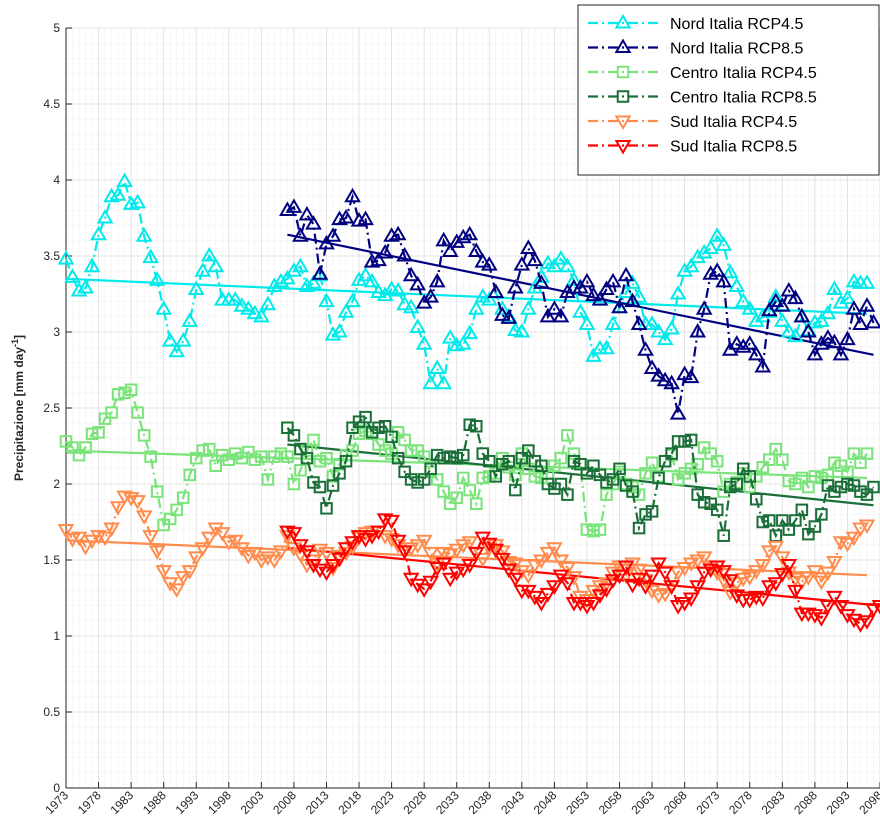 The width and height of the screenshot is (880, 816). I want to click on legend-label: Centro Italia RCP8.5, so click(743, 98).